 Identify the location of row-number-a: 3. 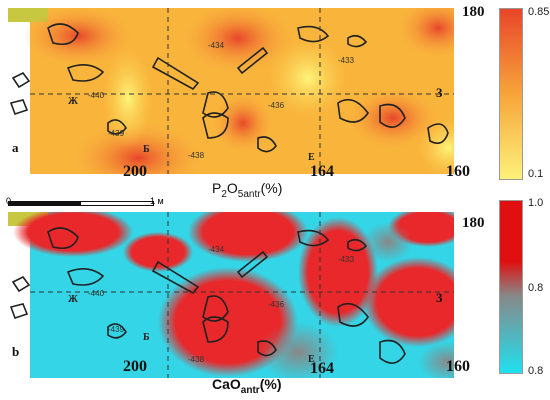
(439, 92).